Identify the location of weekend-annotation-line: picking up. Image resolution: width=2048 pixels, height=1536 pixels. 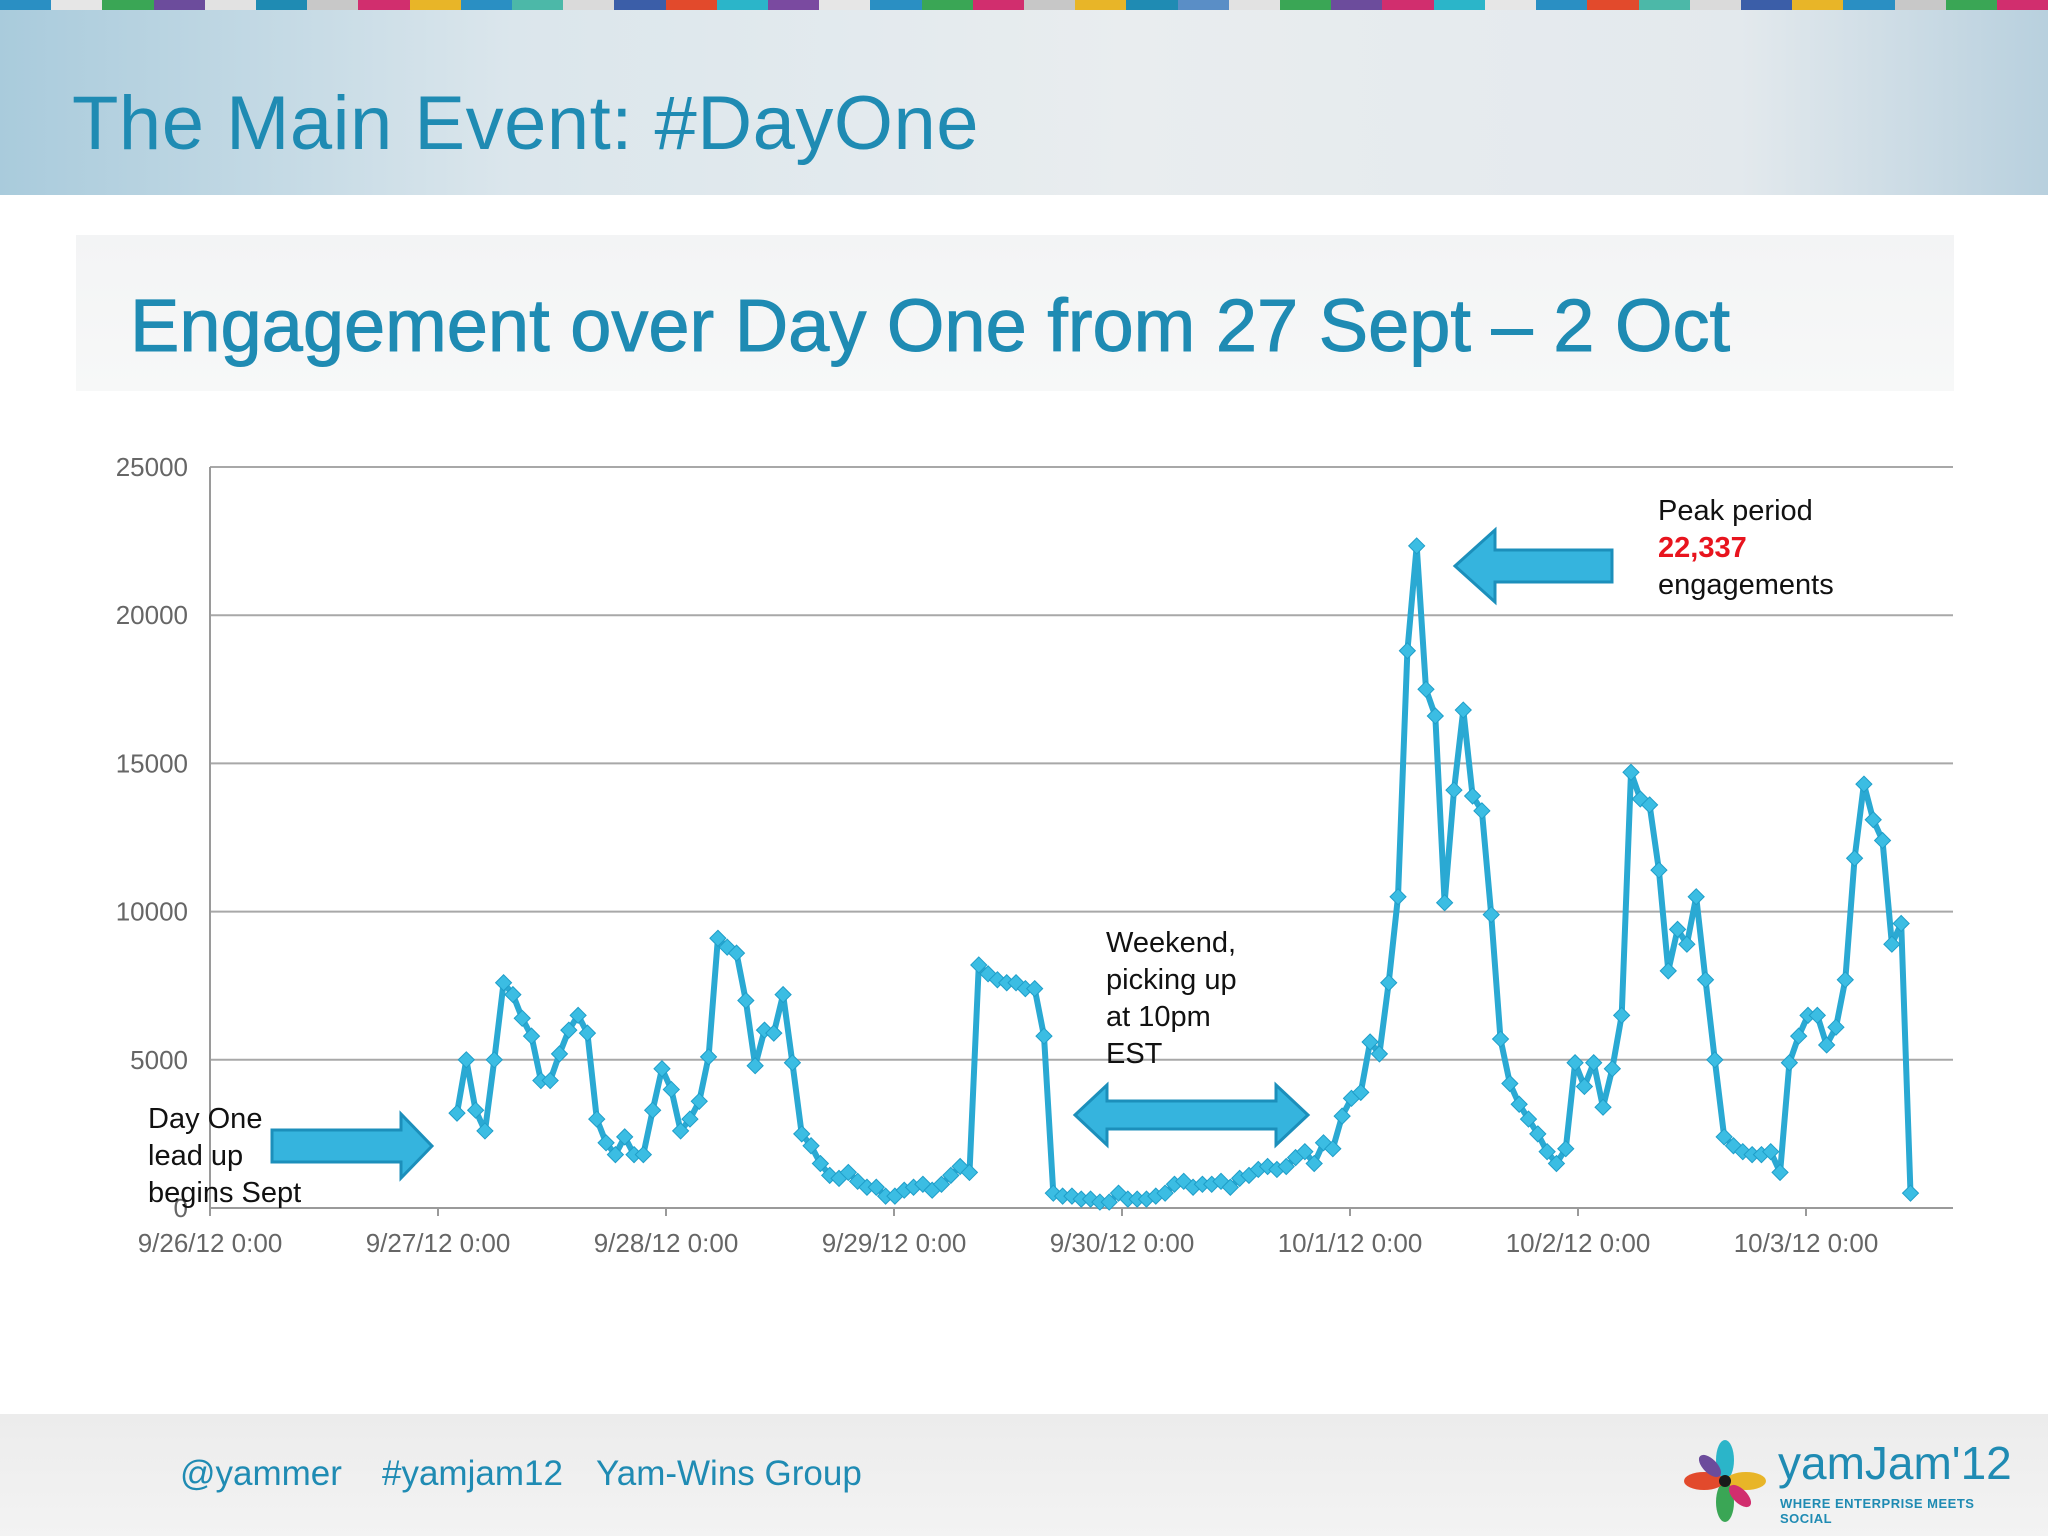
(1171, 980).